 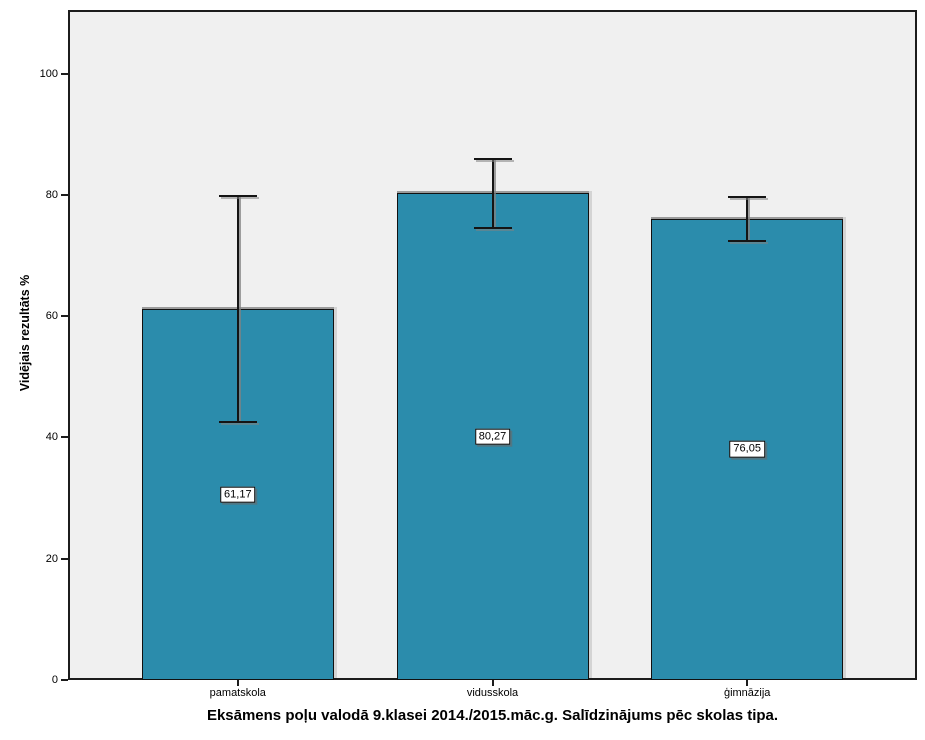 What do you see at coordinates (492, 436) in the screenshot?
I see `bar-value-label: 80,27` at bounding box center [492, 436].